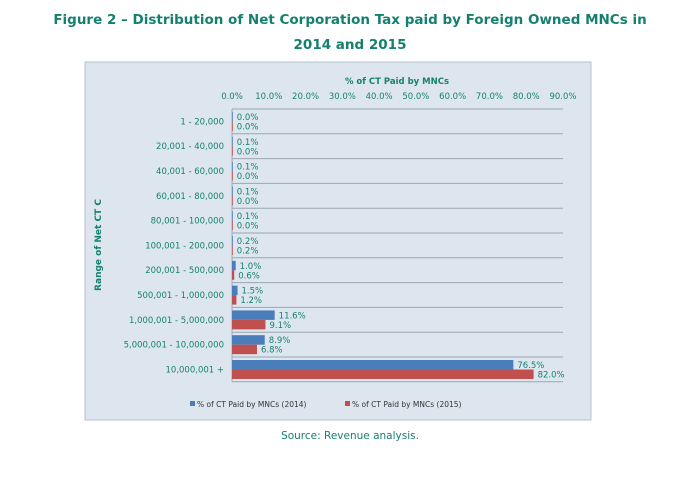  What do you see at coordinates (350, 436) in the screenshot?
I see `source-note: Source: Revenue analysis.` at bounding box center [350, 436].